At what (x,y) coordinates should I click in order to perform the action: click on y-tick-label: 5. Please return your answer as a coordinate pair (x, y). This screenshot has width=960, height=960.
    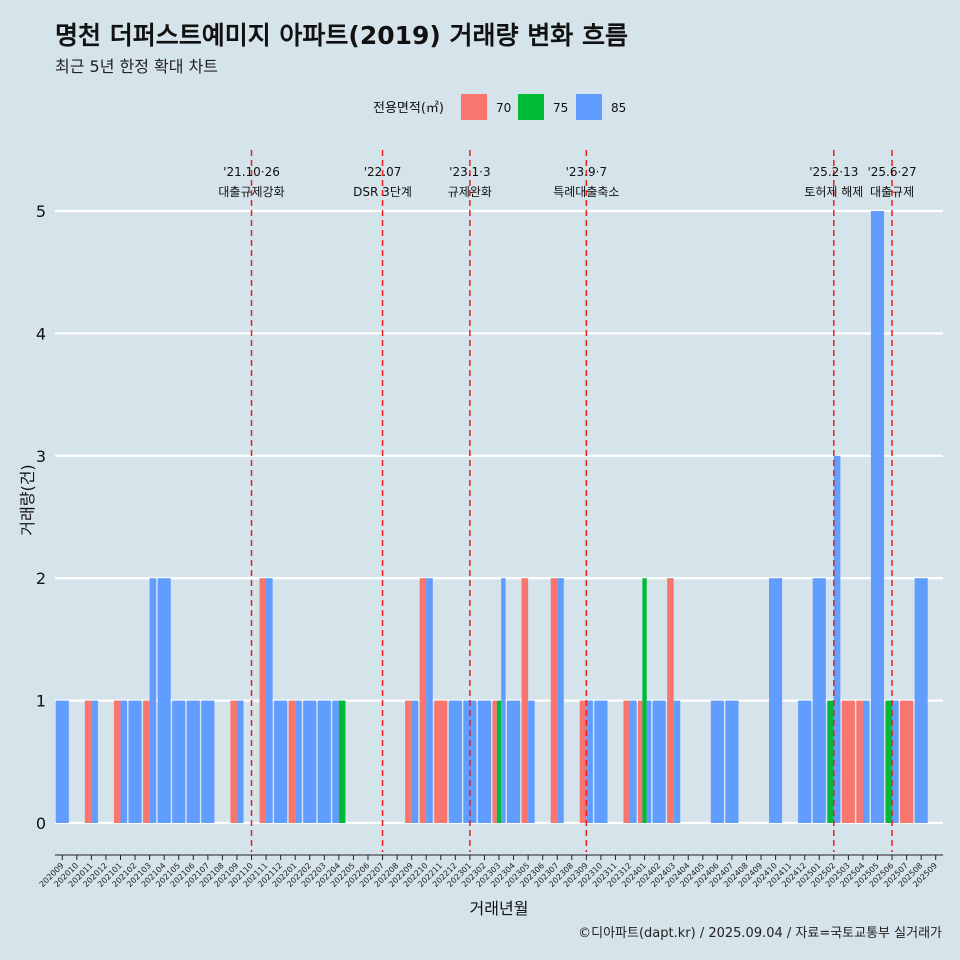
    Looking at the image, I should click on (41, 211).